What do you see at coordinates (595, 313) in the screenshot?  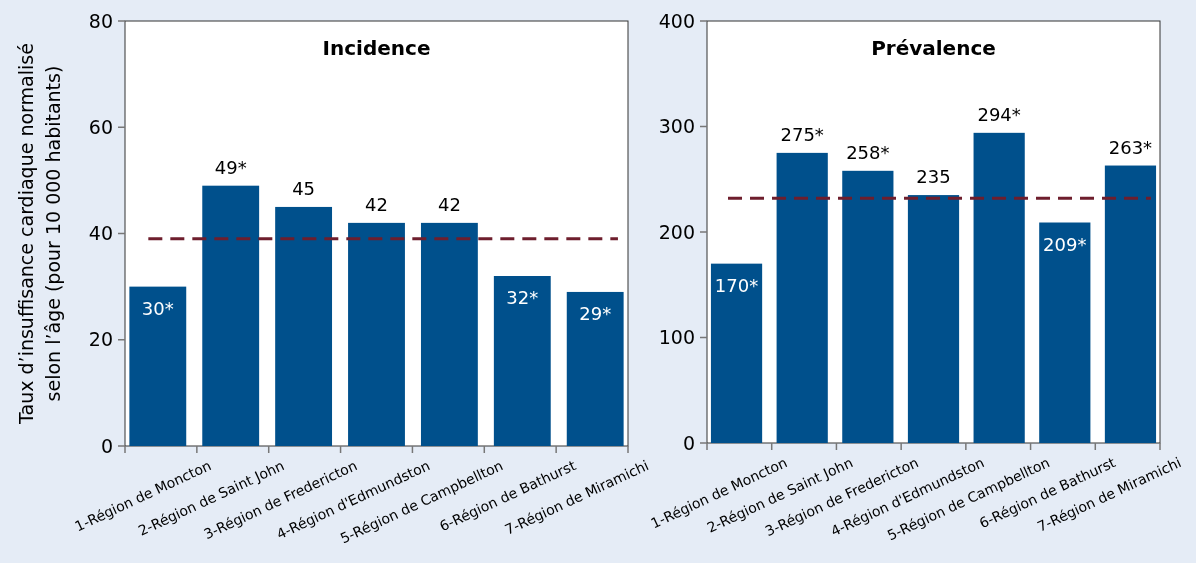 I see `data-label: 29*` at bounding box center [595, 313].